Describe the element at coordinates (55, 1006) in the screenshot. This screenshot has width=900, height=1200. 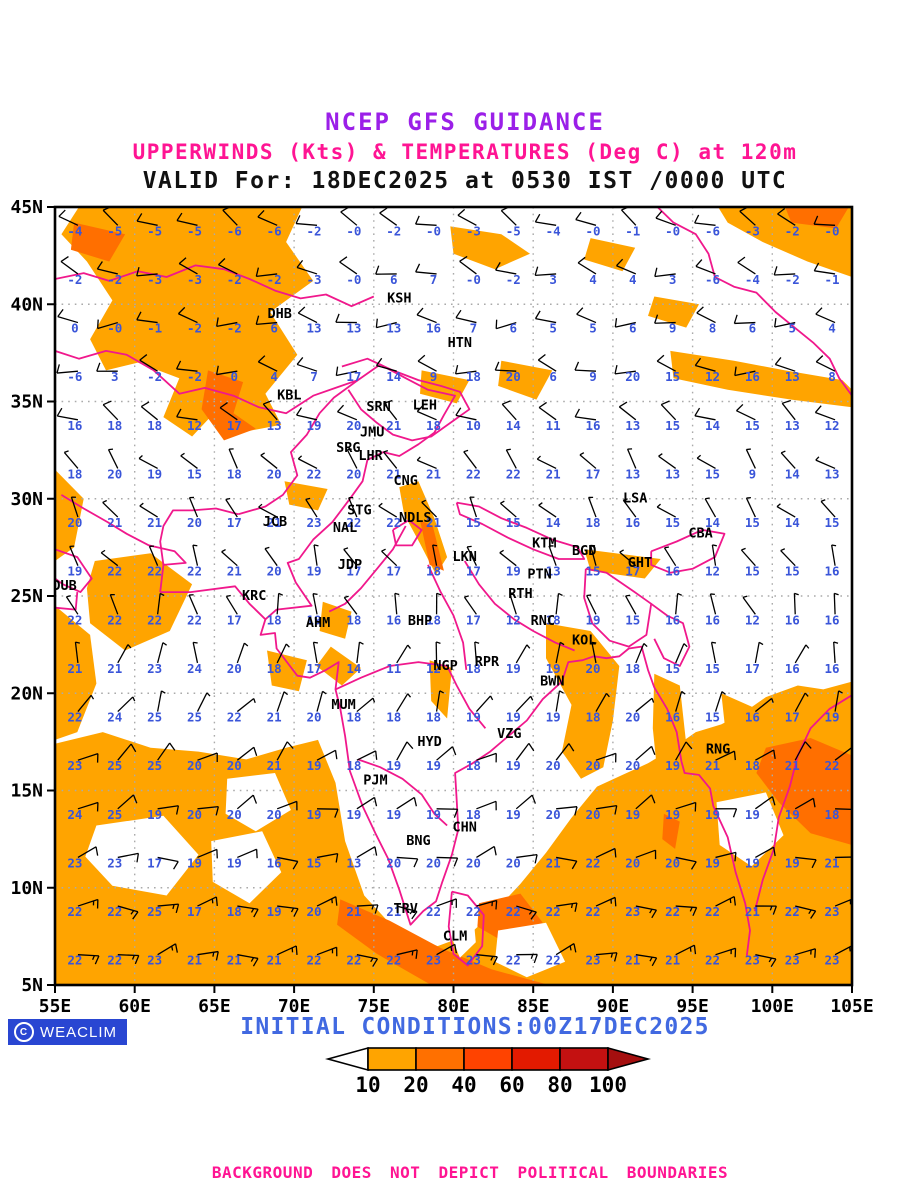
I see `x-tick-label: 55E` at that location.